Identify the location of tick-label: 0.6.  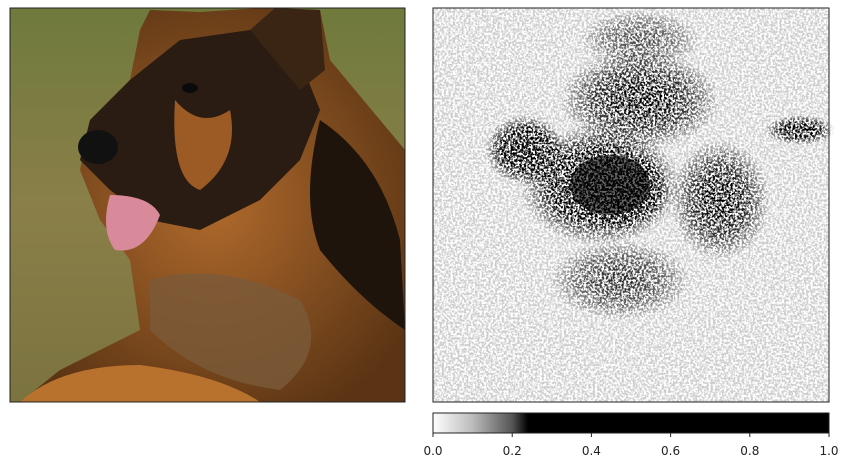
(670, 451).